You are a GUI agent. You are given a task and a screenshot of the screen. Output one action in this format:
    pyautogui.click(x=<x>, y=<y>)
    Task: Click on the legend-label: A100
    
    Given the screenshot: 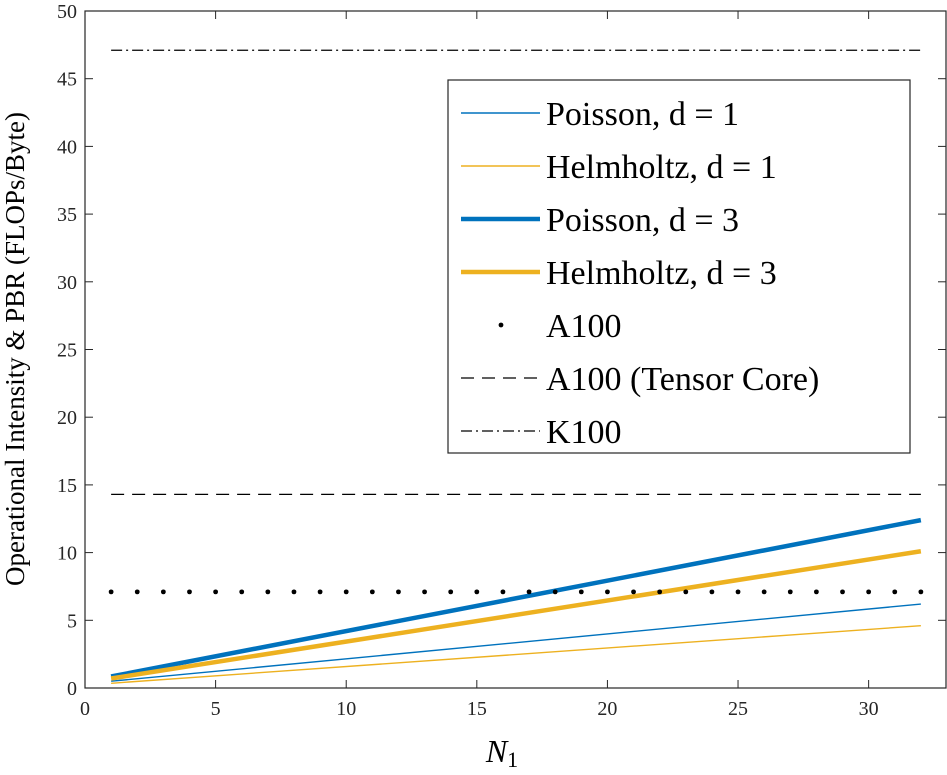 What is the action you would take?
    pyautogui.click(x=584, y=326)
    